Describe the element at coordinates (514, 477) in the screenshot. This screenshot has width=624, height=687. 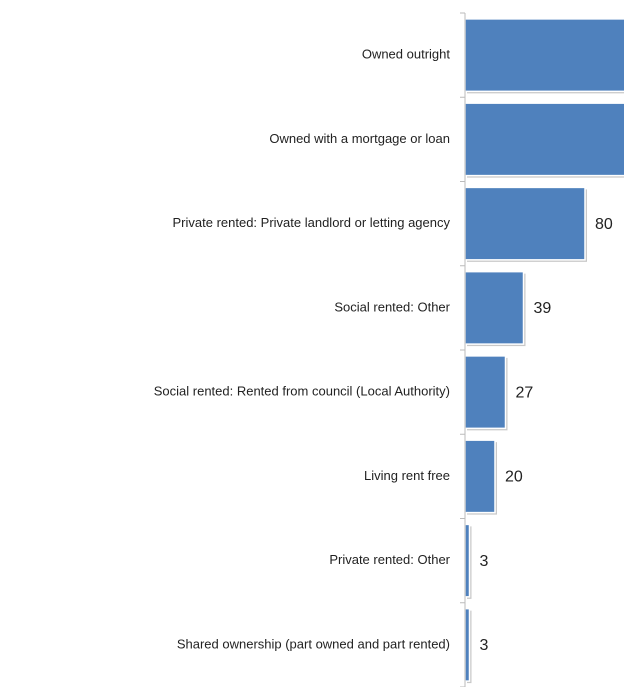
I see `value-label: 20` at that location.